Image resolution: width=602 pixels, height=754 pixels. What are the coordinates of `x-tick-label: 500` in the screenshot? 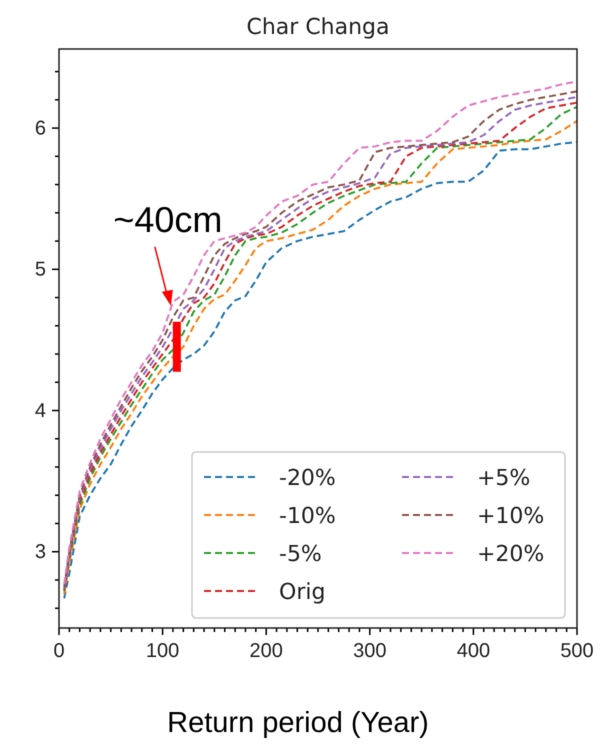 It's located at (577, 651).